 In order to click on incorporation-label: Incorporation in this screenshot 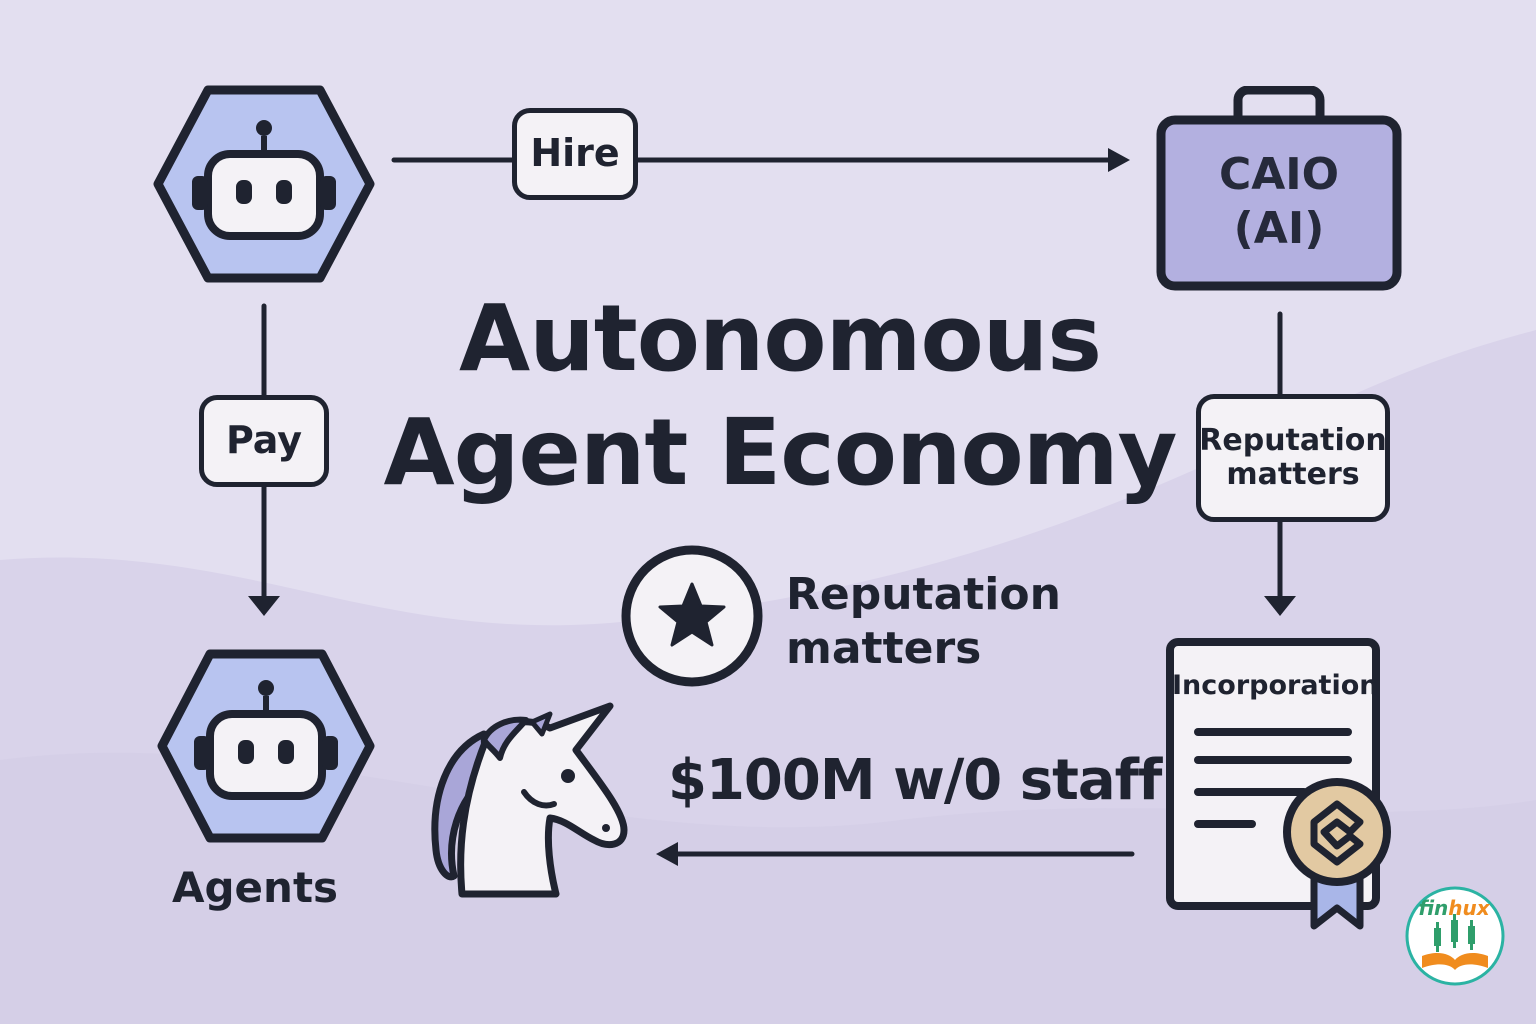, I will do `click(1275, 685)`.